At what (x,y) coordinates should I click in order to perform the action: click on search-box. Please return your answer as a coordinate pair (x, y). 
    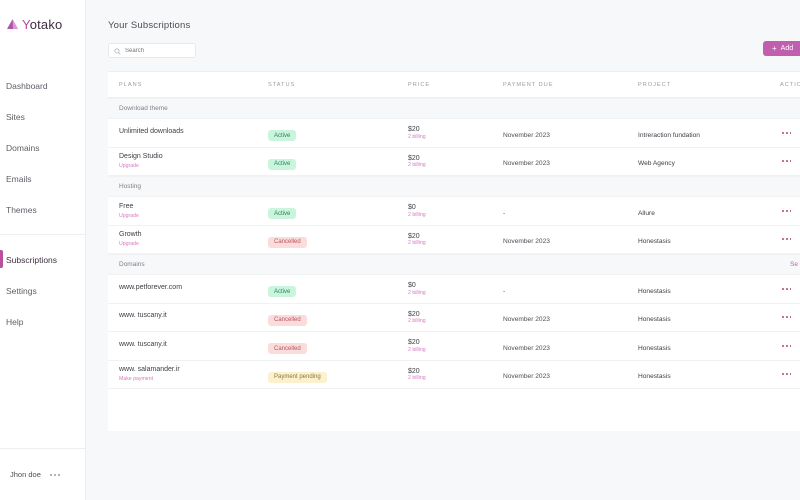
    Looking at the image, I should click on (152, 50).